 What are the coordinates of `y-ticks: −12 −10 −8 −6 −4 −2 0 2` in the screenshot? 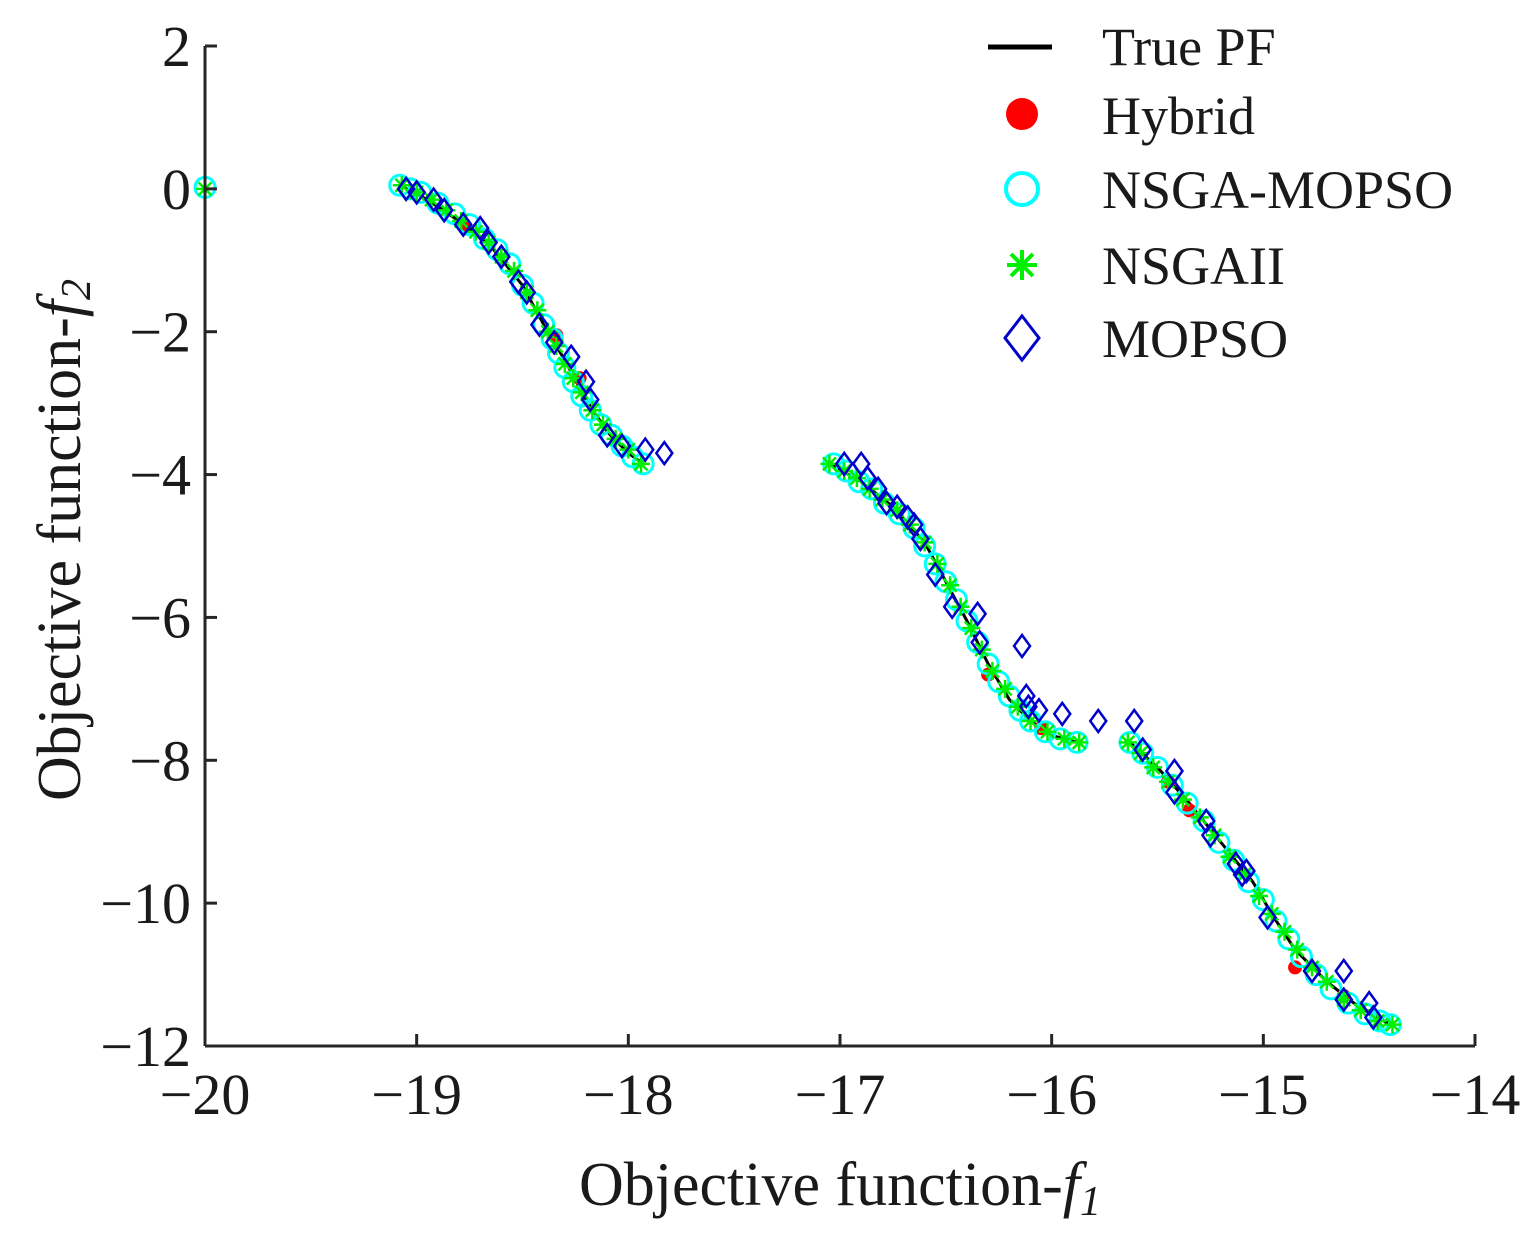 It's located at (158, 546).